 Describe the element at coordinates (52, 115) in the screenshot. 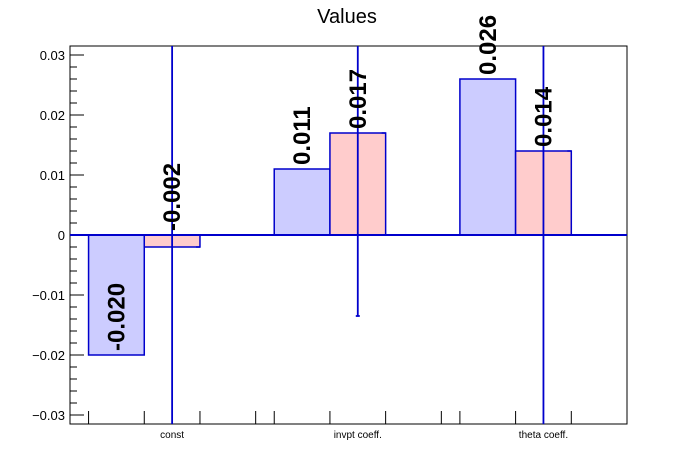

I see `y-tick-label: 0.02` at that location.